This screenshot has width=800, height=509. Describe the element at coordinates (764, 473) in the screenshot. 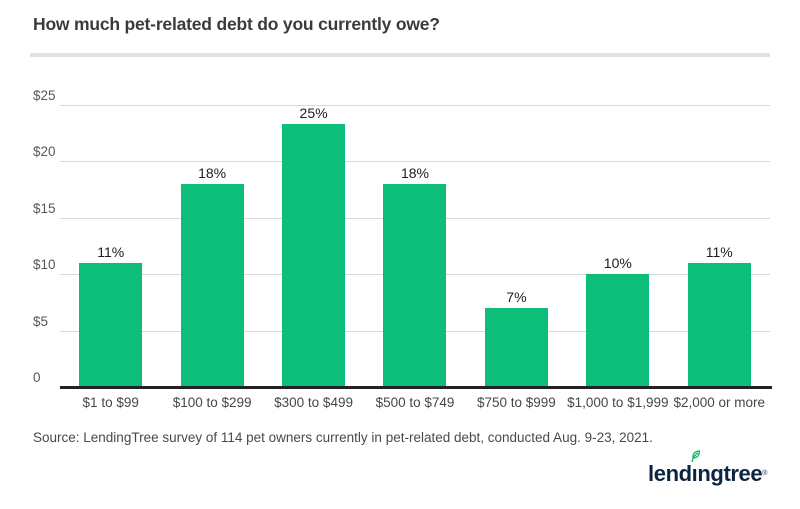

I see `logo-trademark: ®` at that location.